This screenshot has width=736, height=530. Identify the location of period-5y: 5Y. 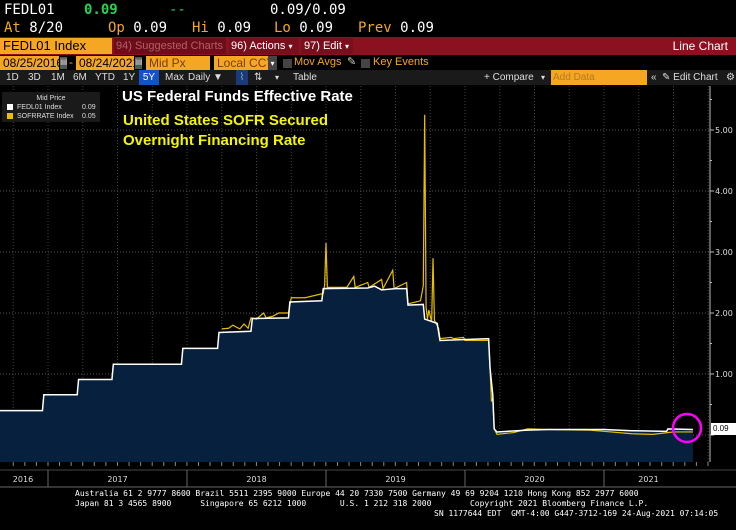
(149, 77).